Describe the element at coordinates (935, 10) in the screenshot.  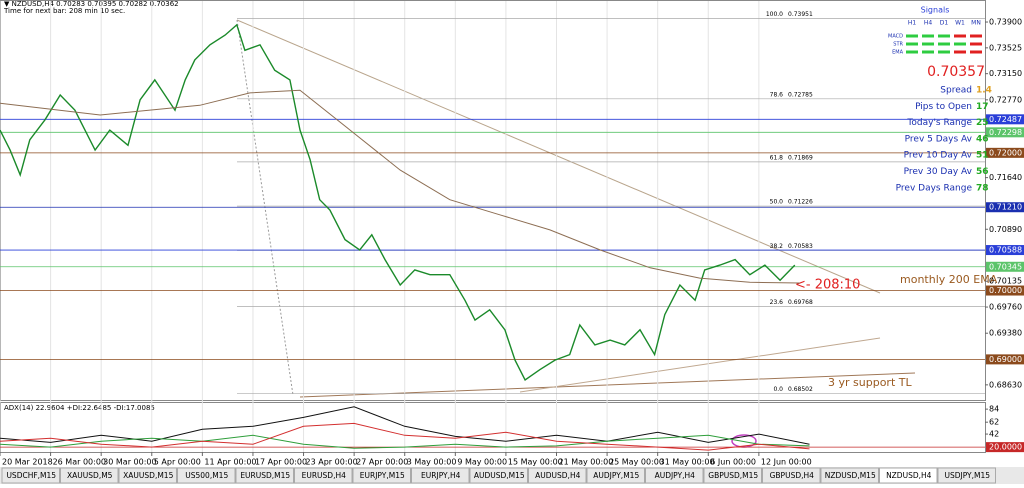
I see `signals-title: Signals` at that location.